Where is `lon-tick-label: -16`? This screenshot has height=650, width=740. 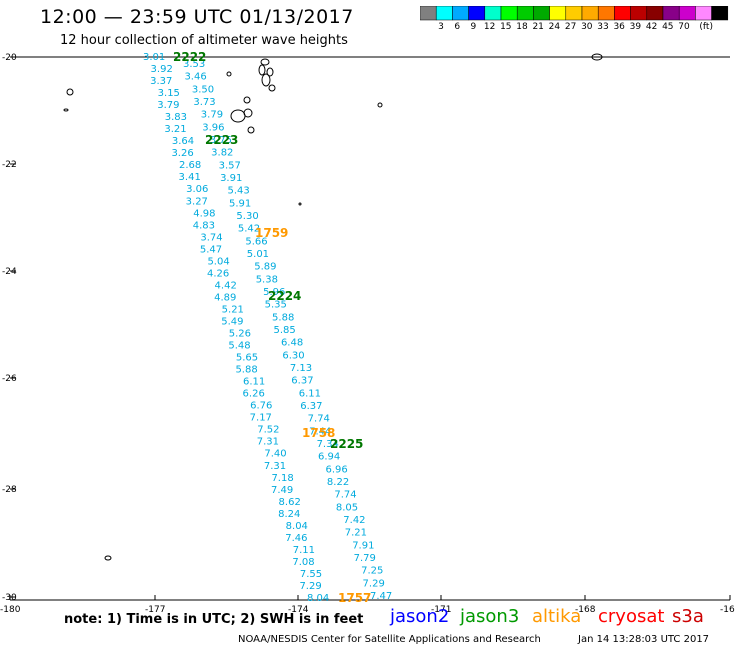
lon-tick-label: -16 is located at coordinates (727, 610).